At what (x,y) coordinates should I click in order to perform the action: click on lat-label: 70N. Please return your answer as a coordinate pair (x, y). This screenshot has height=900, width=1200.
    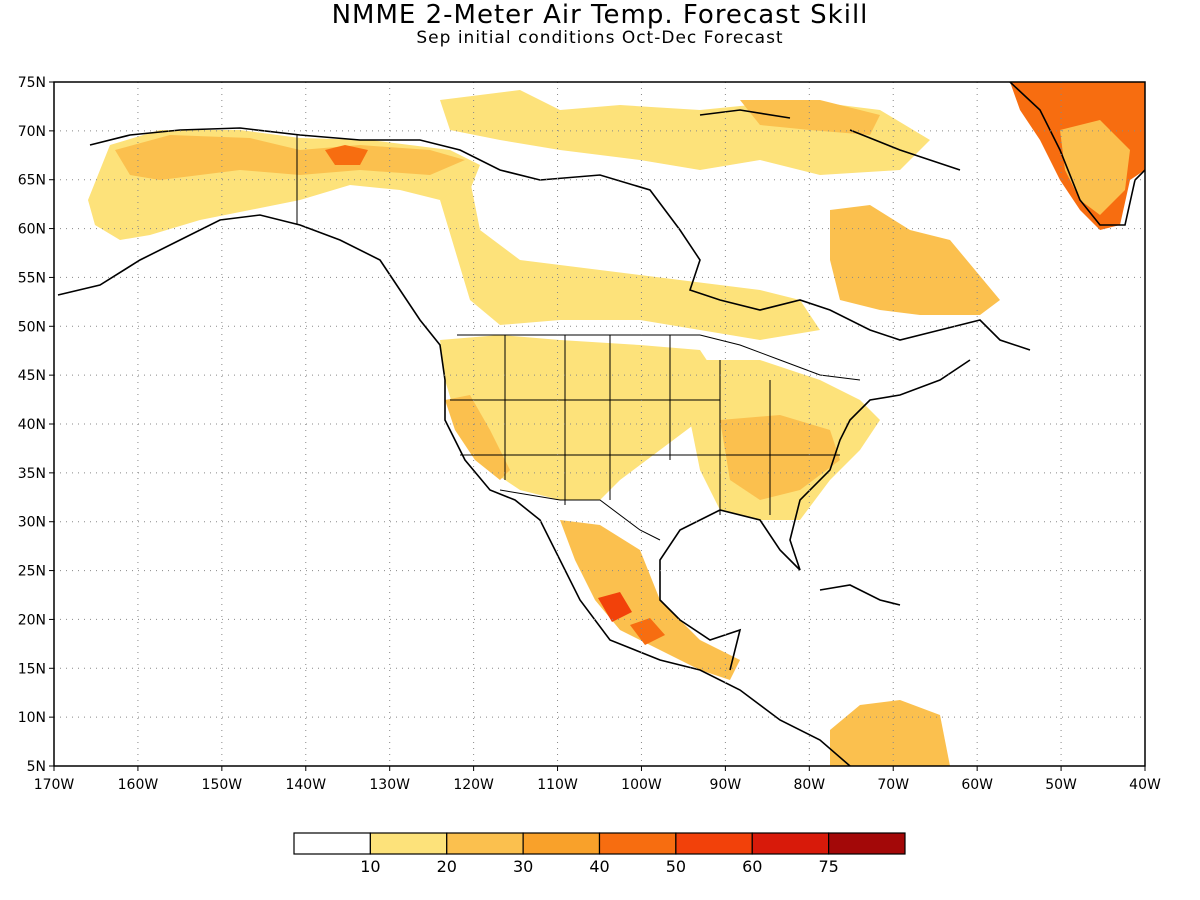
    Looking at the image, I should click on (32, 132).